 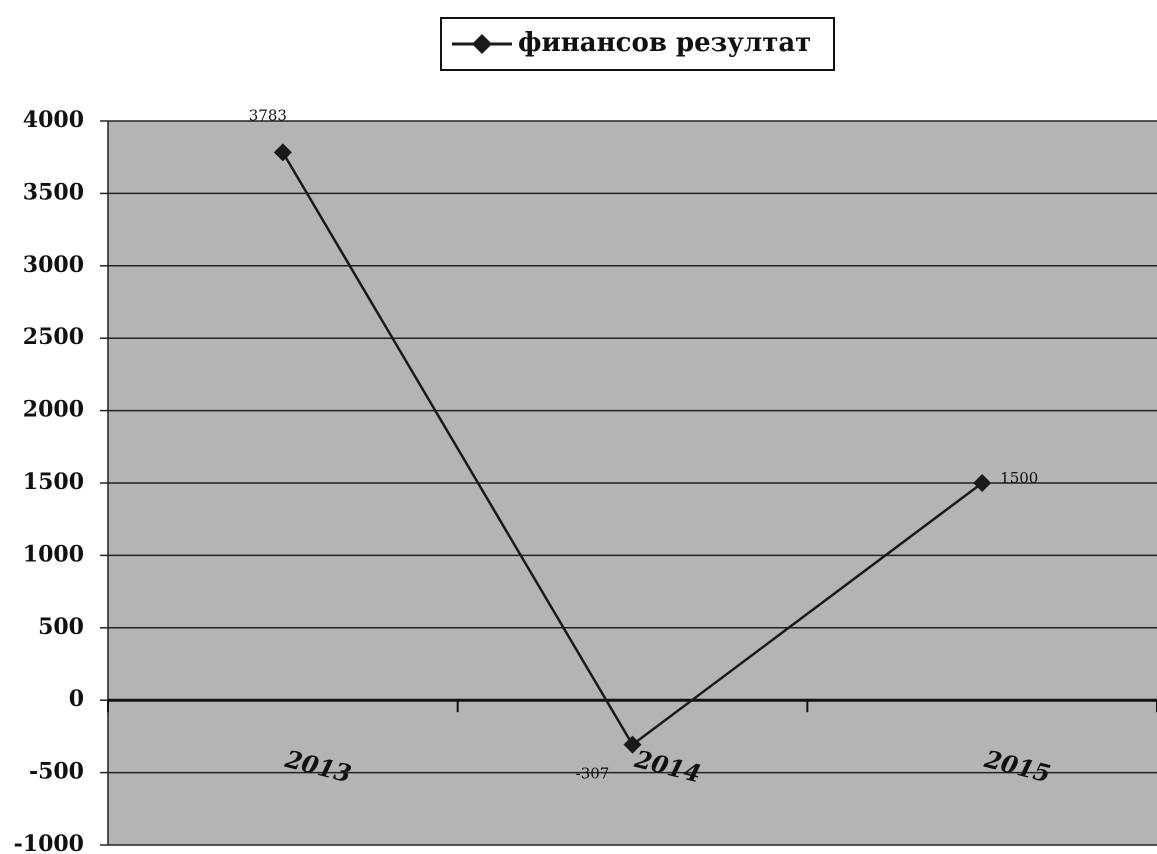 What do you see at coordinates (56, 772) in the screenshot?
I see `y-tick-label: -500` at bounding box center [56, 772].